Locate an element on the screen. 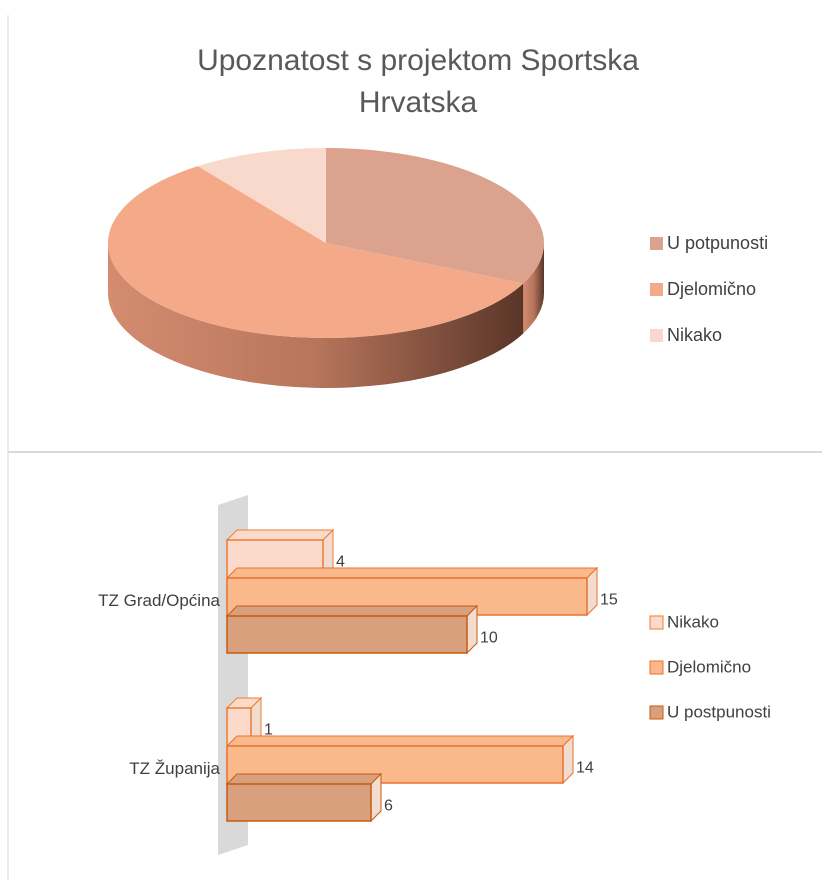  legend-label: U postpunosti is located at coordinates (719, 711).